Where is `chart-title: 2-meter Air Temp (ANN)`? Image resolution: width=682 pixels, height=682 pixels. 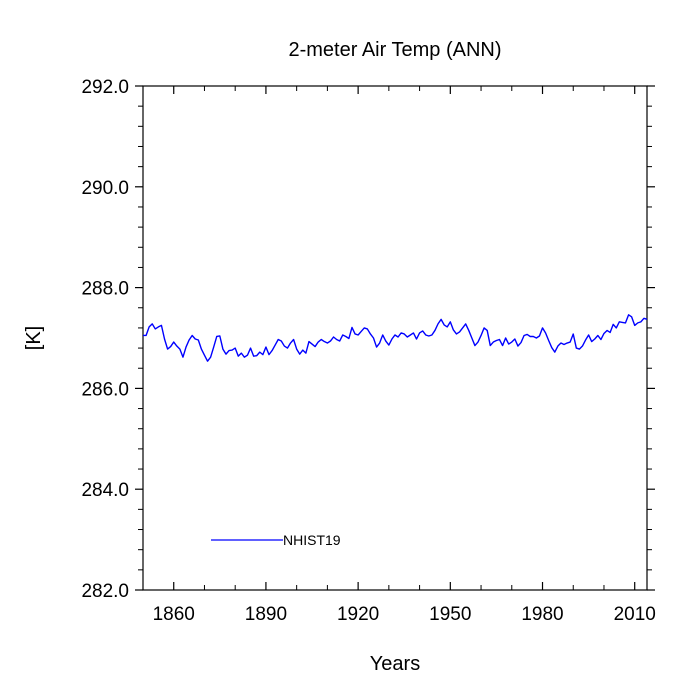
chart-title: 2-meter Air Temp (ANN) is located at coordinates (394, 50).